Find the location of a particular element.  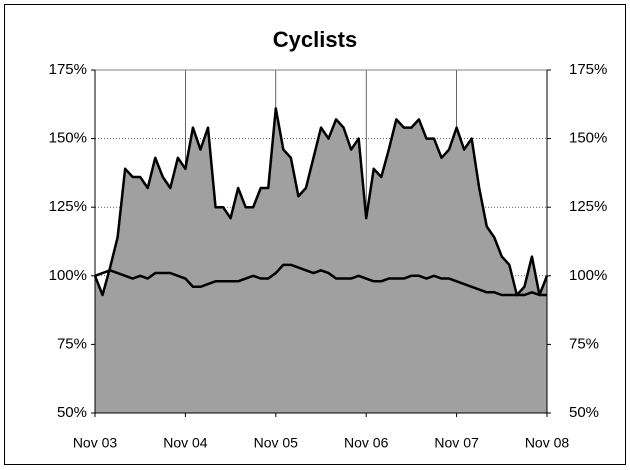

y2-tick-label: 125% is located at coordinates (588, 206).